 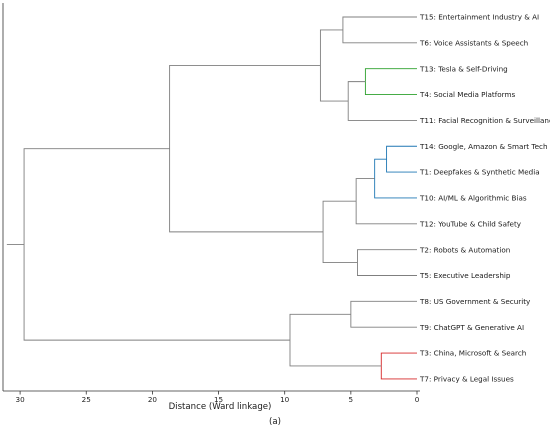 What do you see at coordinates (484, 120) in the screenshot?
I see `leaf-label: T11: Facial Recognition & Surveillance` at bounding box center [484, 120].